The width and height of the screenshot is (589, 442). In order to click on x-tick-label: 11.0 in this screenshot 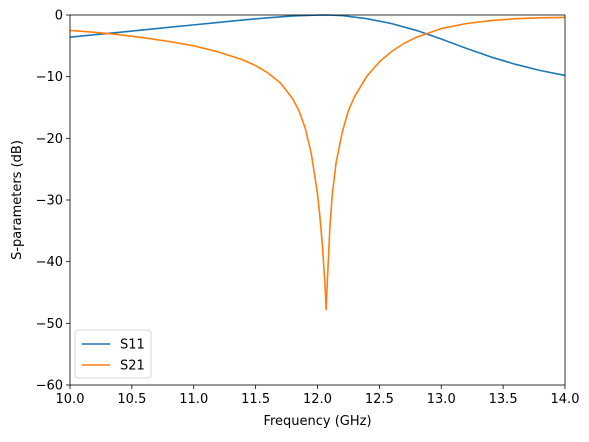, I will do `click(193, 399)`.